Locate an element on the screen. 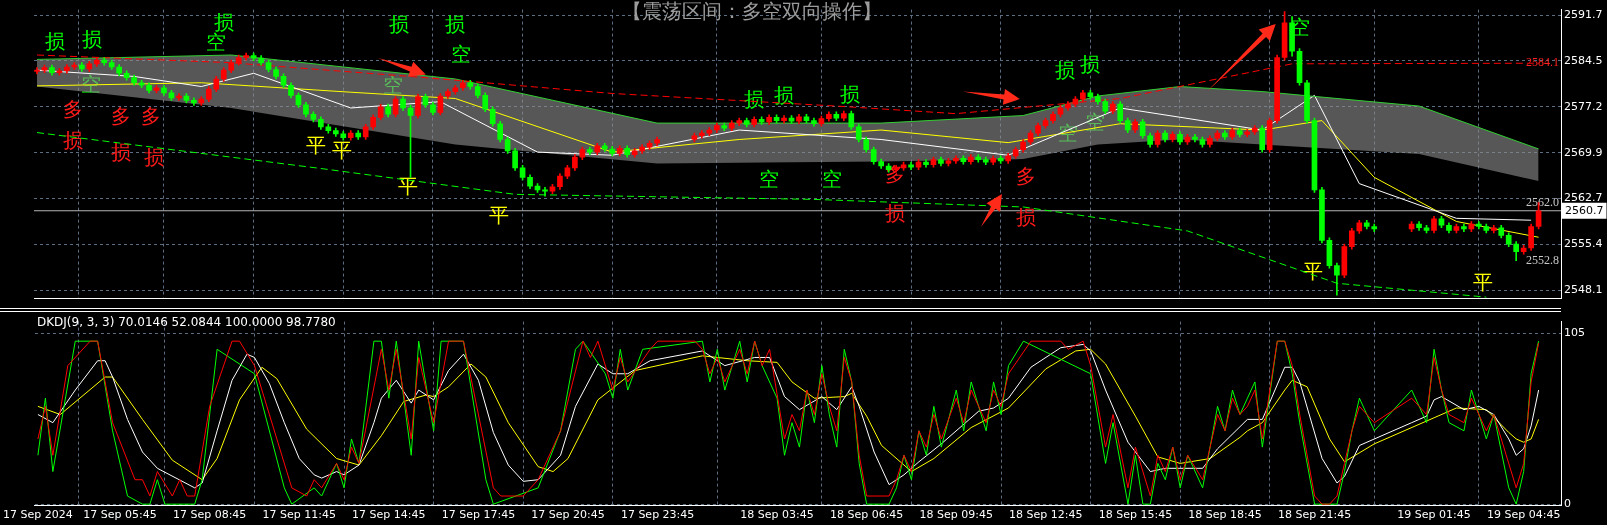 This screenshot has width=1607, height=525. x-tick-label: 18 Sep 06:45 is located at coordinates (866, 515).